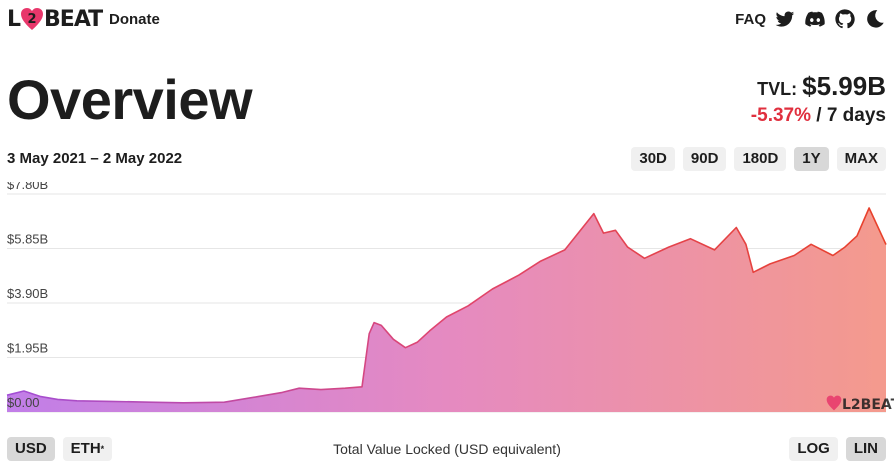 The image size is (894, 471). Describe the element at coordinates (851, 115) in the screenshot. I see `tvl-change-period: / 7 days` at that location.